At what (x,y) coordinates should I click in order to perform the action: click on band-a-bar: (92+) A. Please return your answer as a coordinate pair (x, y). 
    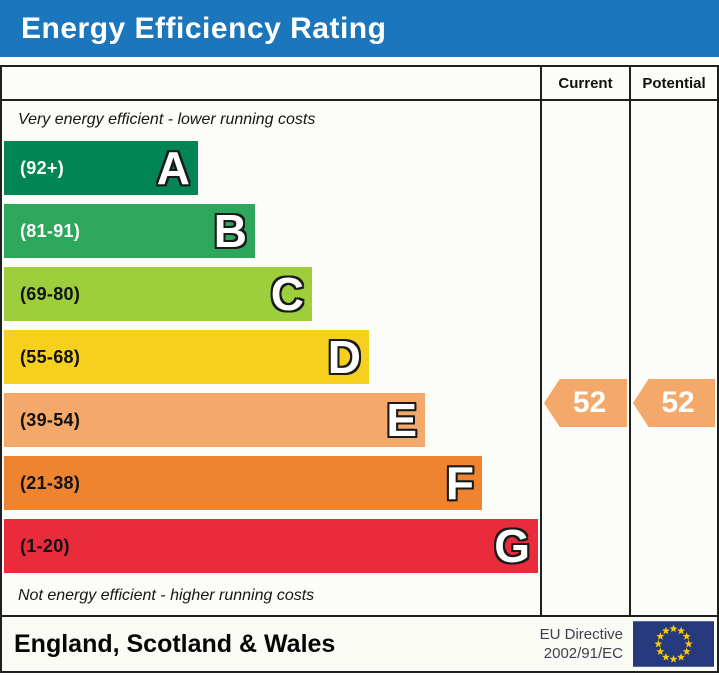
    Looking at the image, I should click on (101, 168).